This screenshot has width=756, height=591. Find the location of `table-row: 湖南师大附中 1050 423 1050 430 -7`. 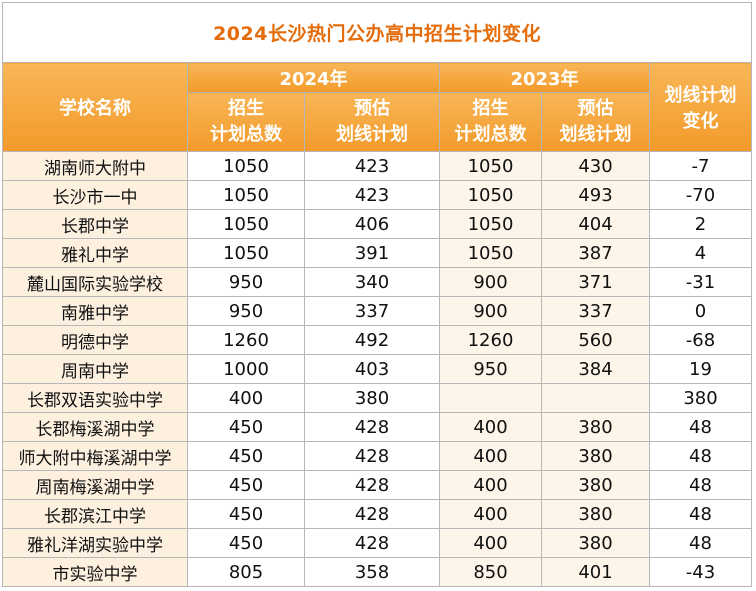

table-row: 湖南师大附中 1050 423 1050 430 -7 is located at coordinates (377, 166).